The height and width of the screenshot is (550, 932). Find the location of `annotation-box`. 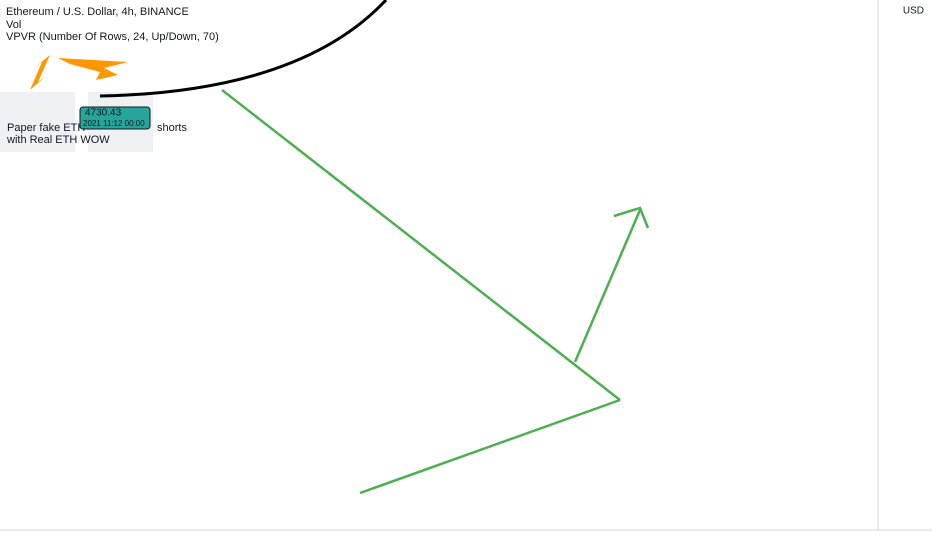

annotation-box is located at coordinates (37, 122).